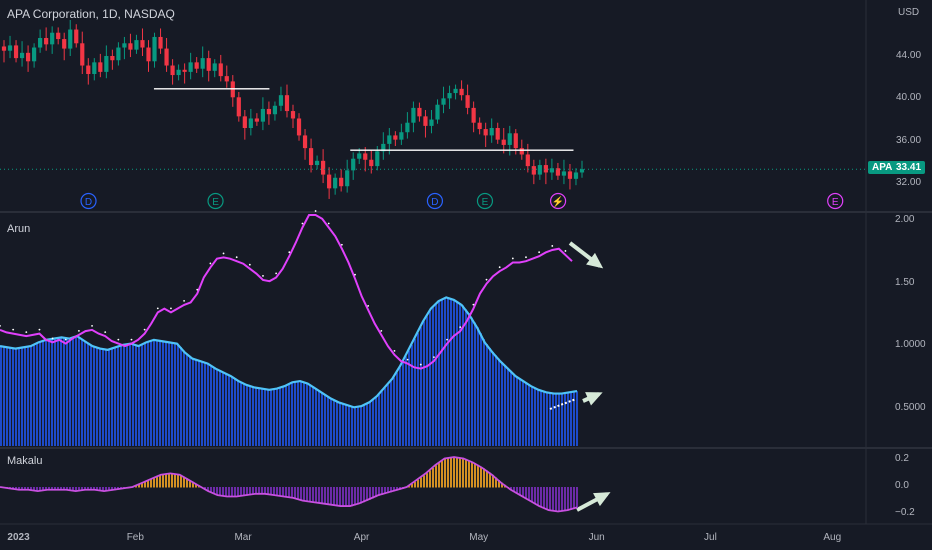 The width and height of the screenshot is (932, 550). I want to click on last-price-symbol-badge: APA, so click(882, 167).